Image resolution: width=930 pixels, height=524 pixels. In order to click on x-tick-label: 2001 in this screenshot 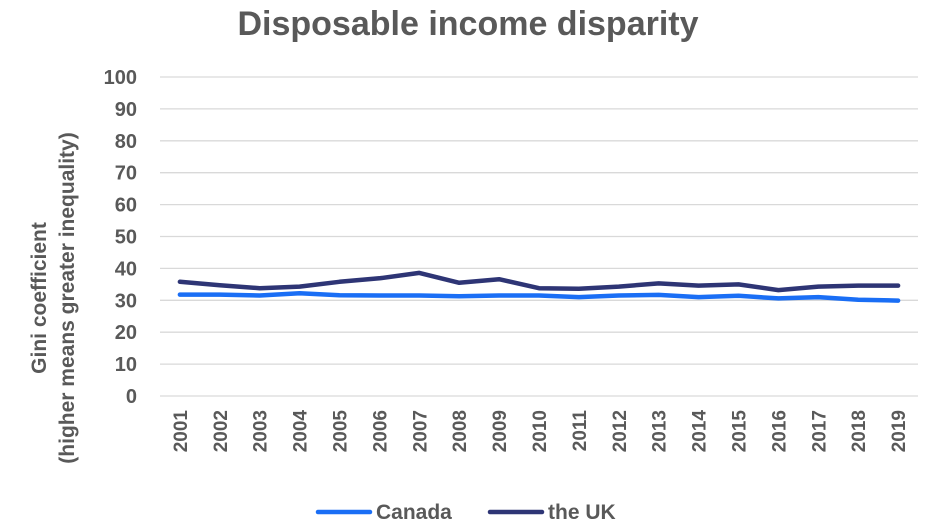, I will do `click(181, 431)`.